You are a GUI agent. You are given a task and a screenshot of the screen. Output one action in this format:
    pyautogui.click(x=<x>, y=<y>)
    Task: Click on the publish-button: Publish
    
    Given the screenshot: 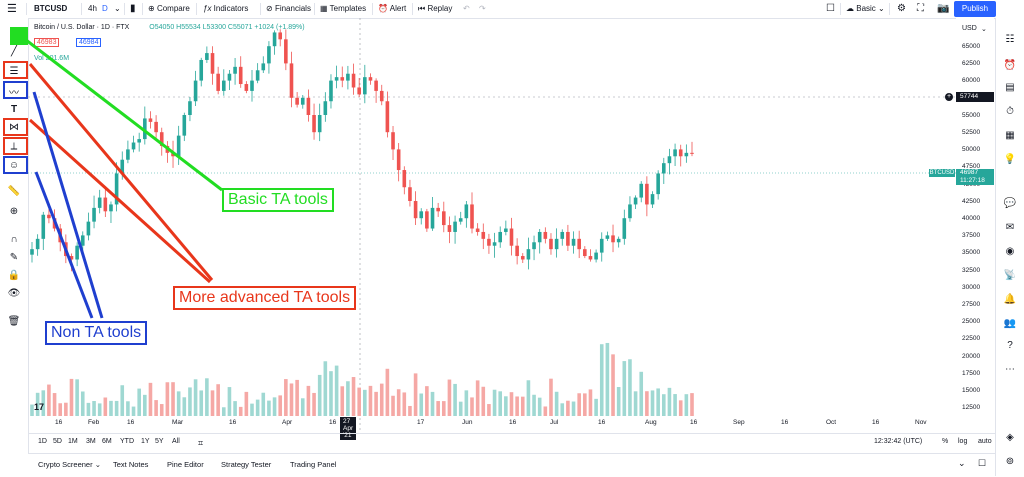 What is the action you would take?
    pyautogui.click(x=975, y=9)
    